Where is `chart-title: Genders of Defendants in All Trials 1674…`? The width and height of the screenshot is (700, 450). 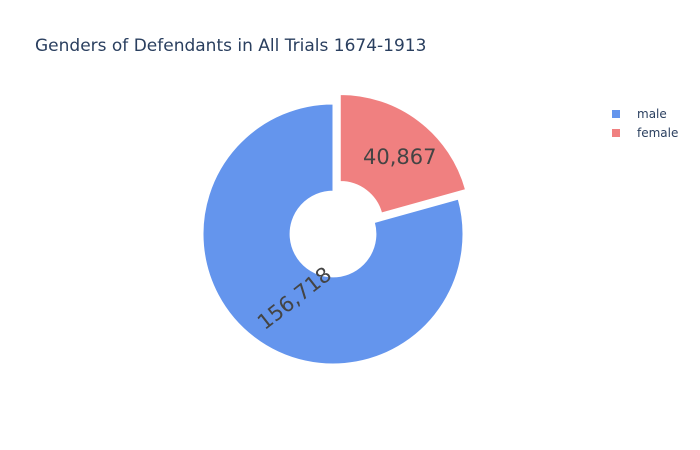 chart-title: Genders of Defendants in All Trials 1674… is located at coordinates (230, 46).